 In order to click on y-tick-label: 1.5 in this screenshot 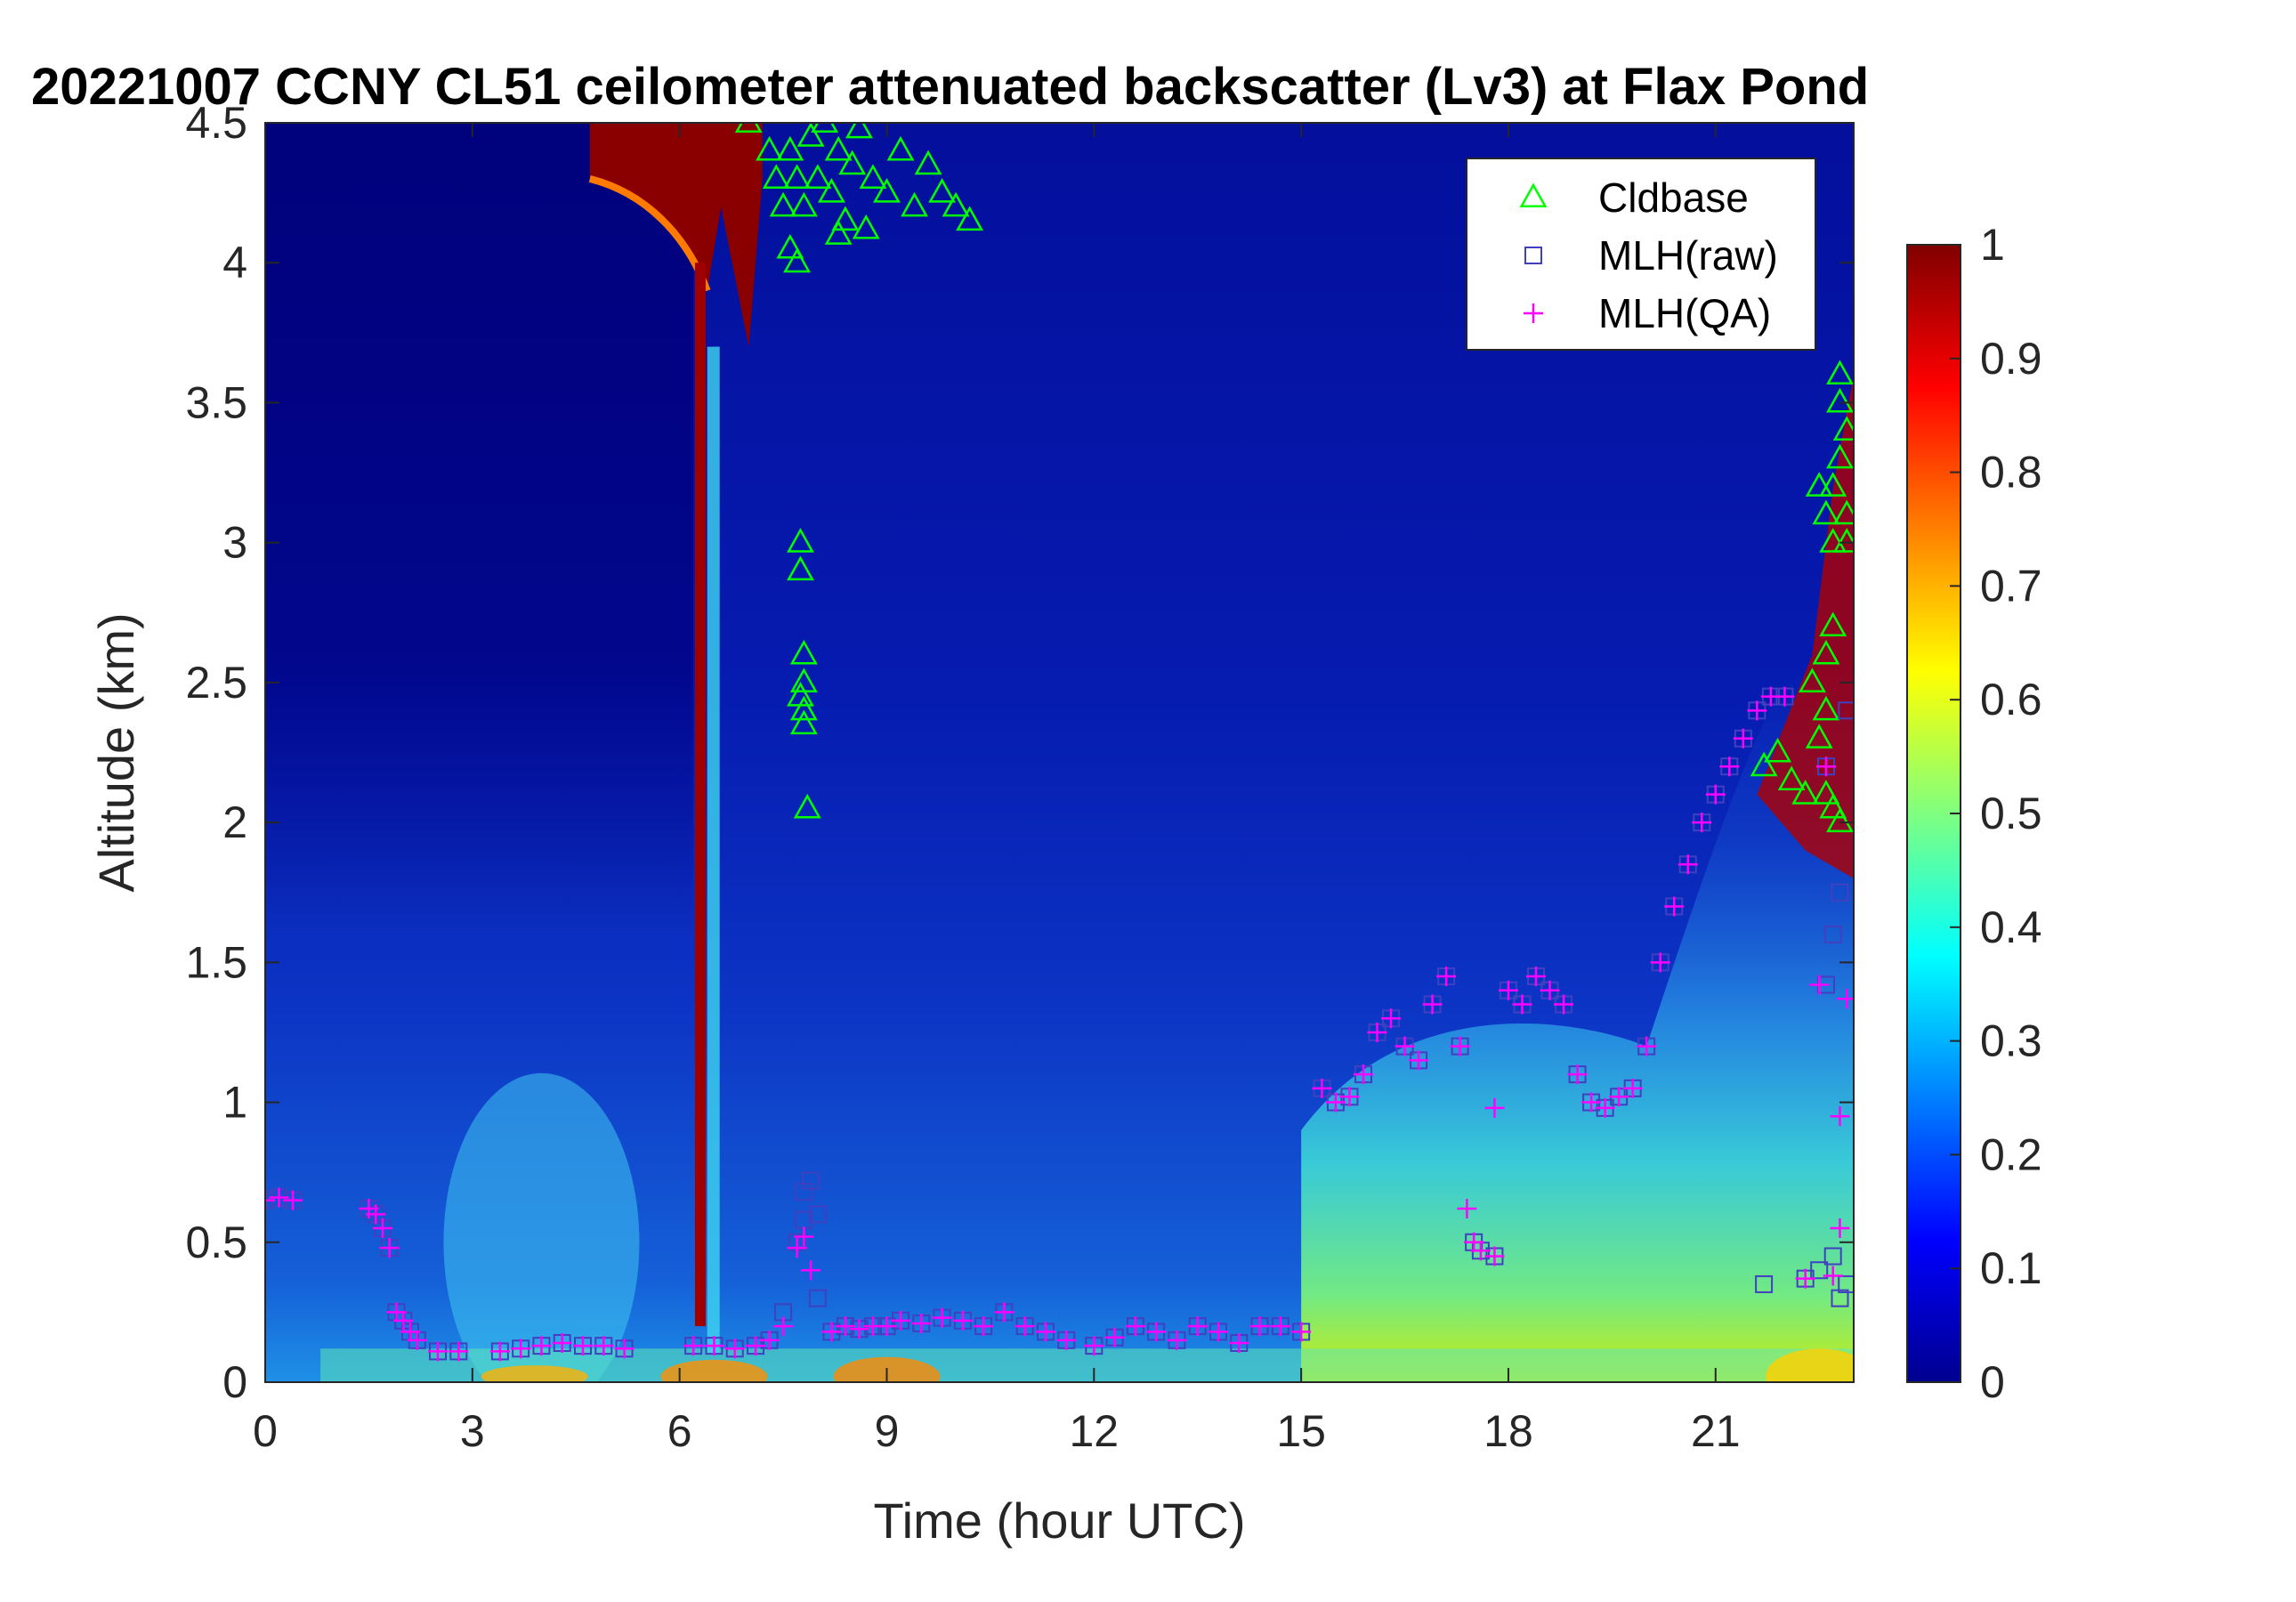, I will do `click(216, 962)`.